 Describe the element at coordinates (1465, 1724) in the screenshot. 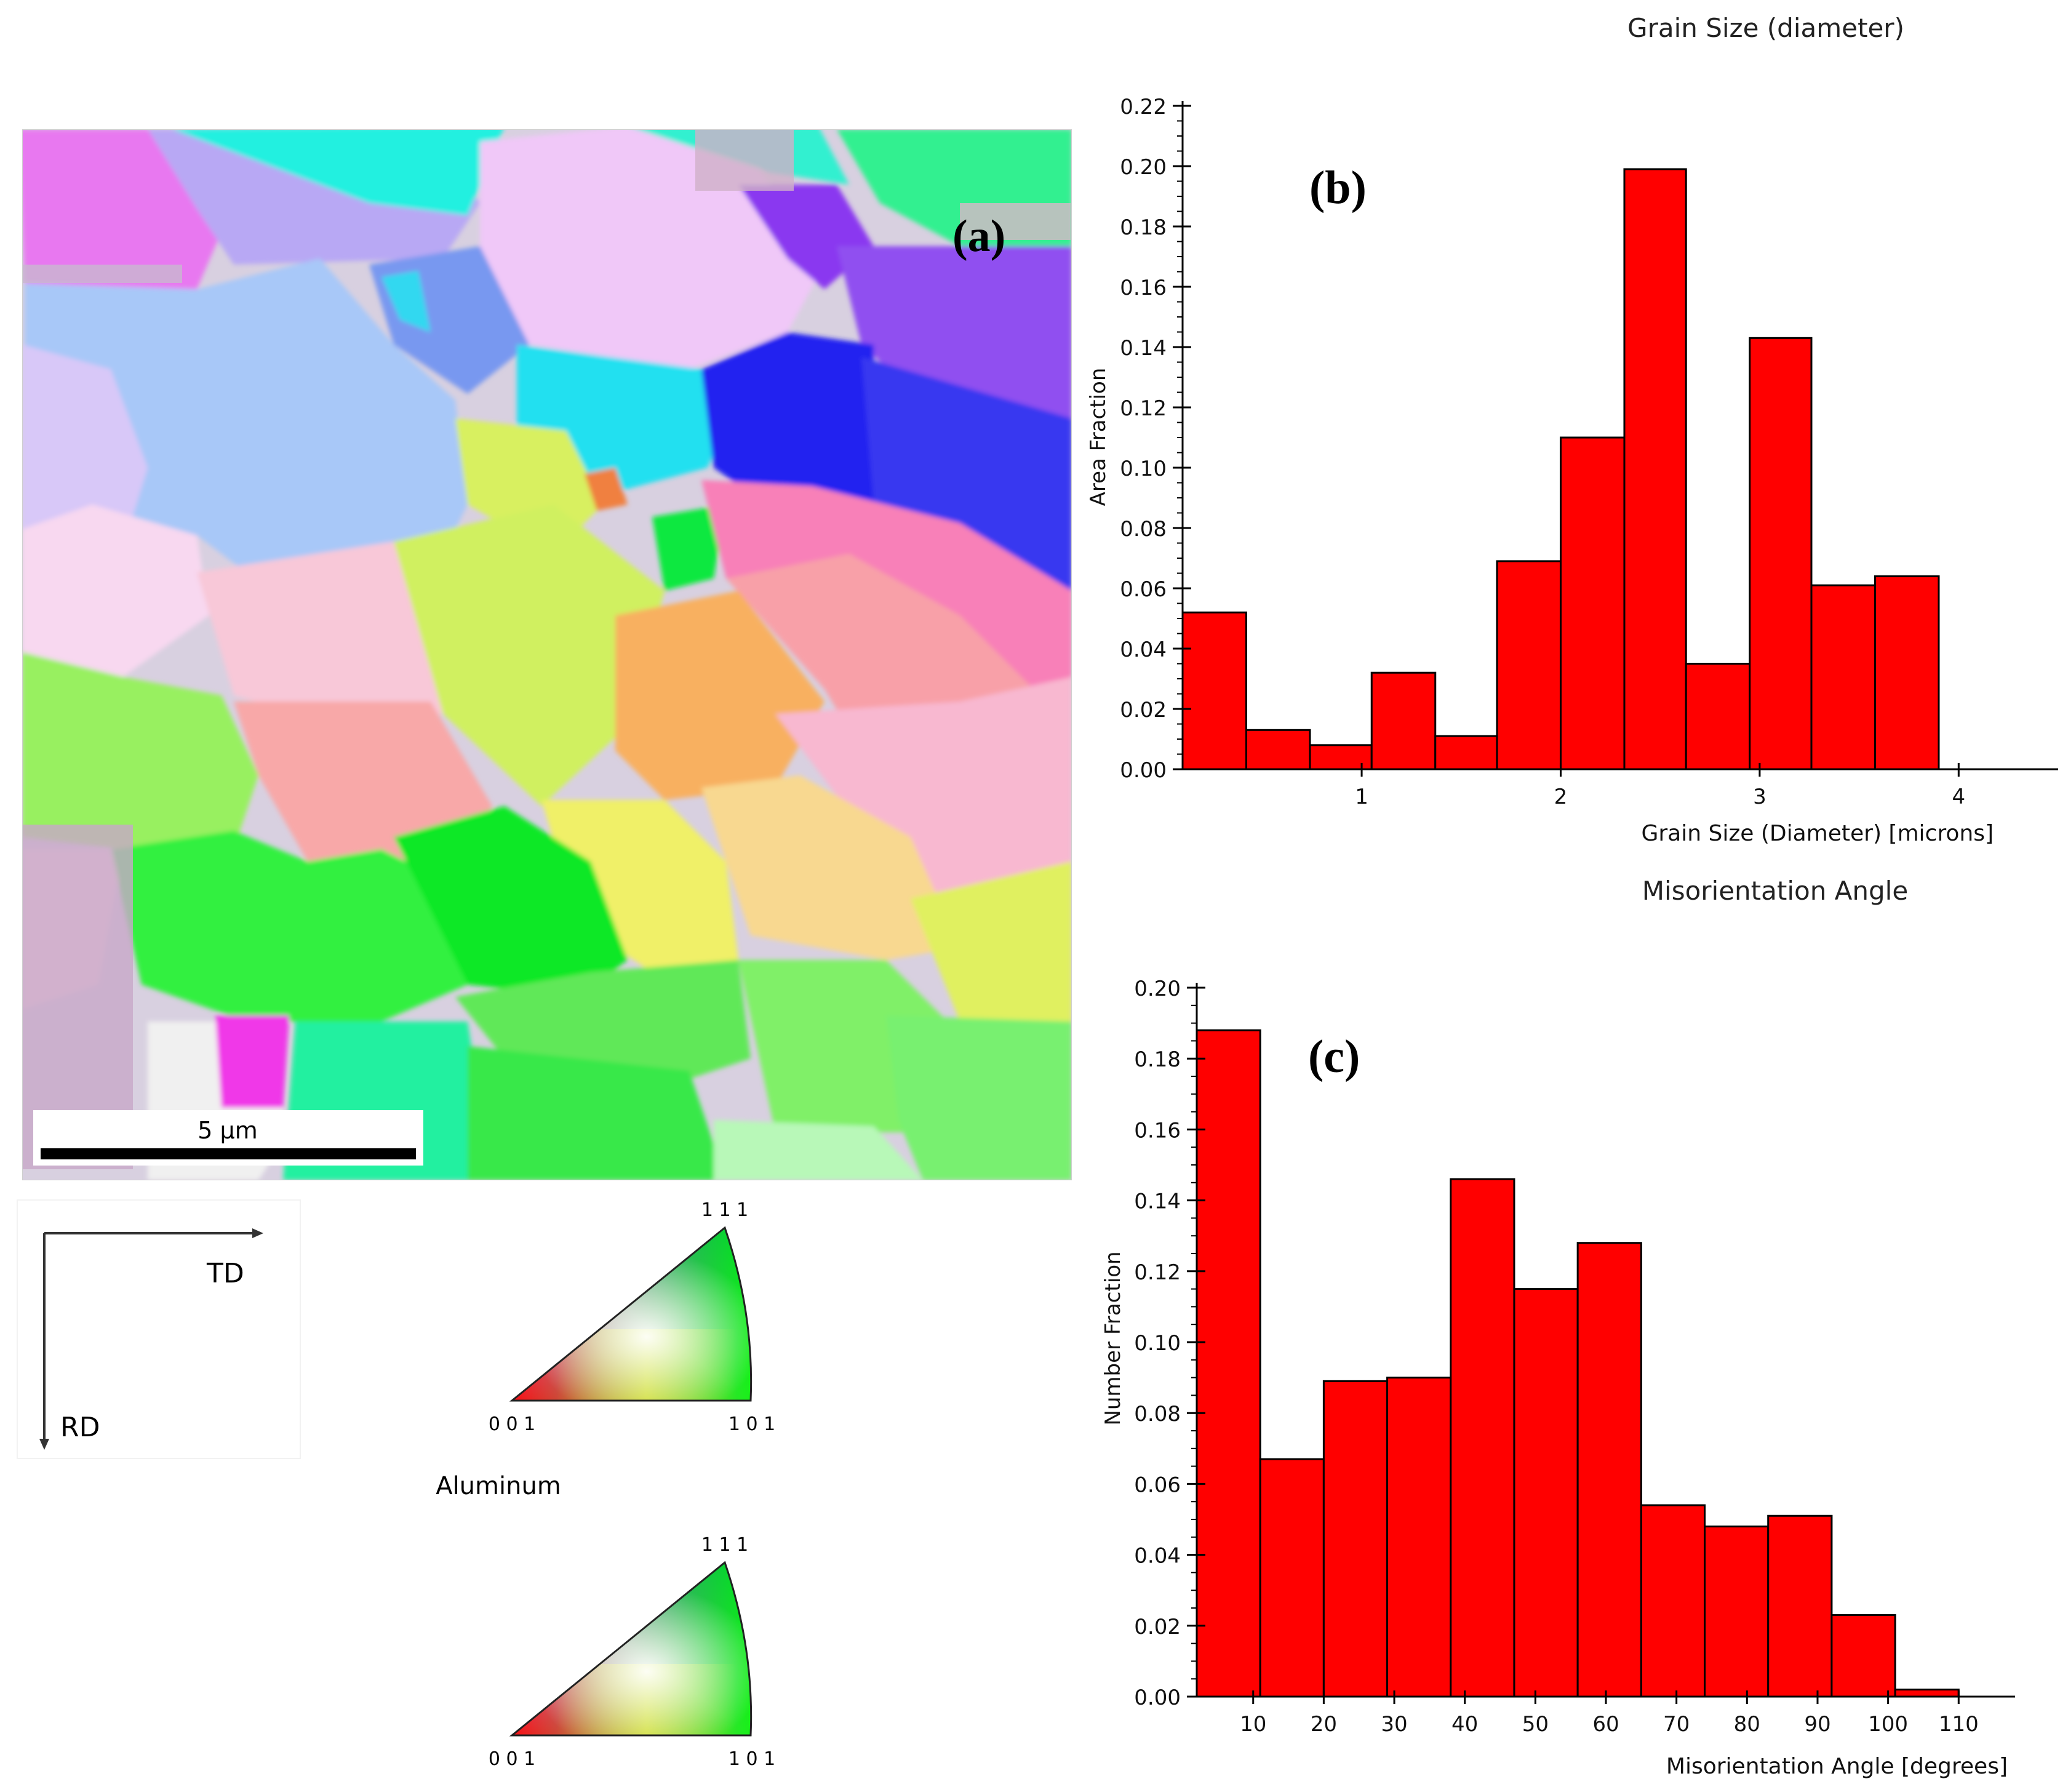

I see `x-tick-label: 40` at that location.